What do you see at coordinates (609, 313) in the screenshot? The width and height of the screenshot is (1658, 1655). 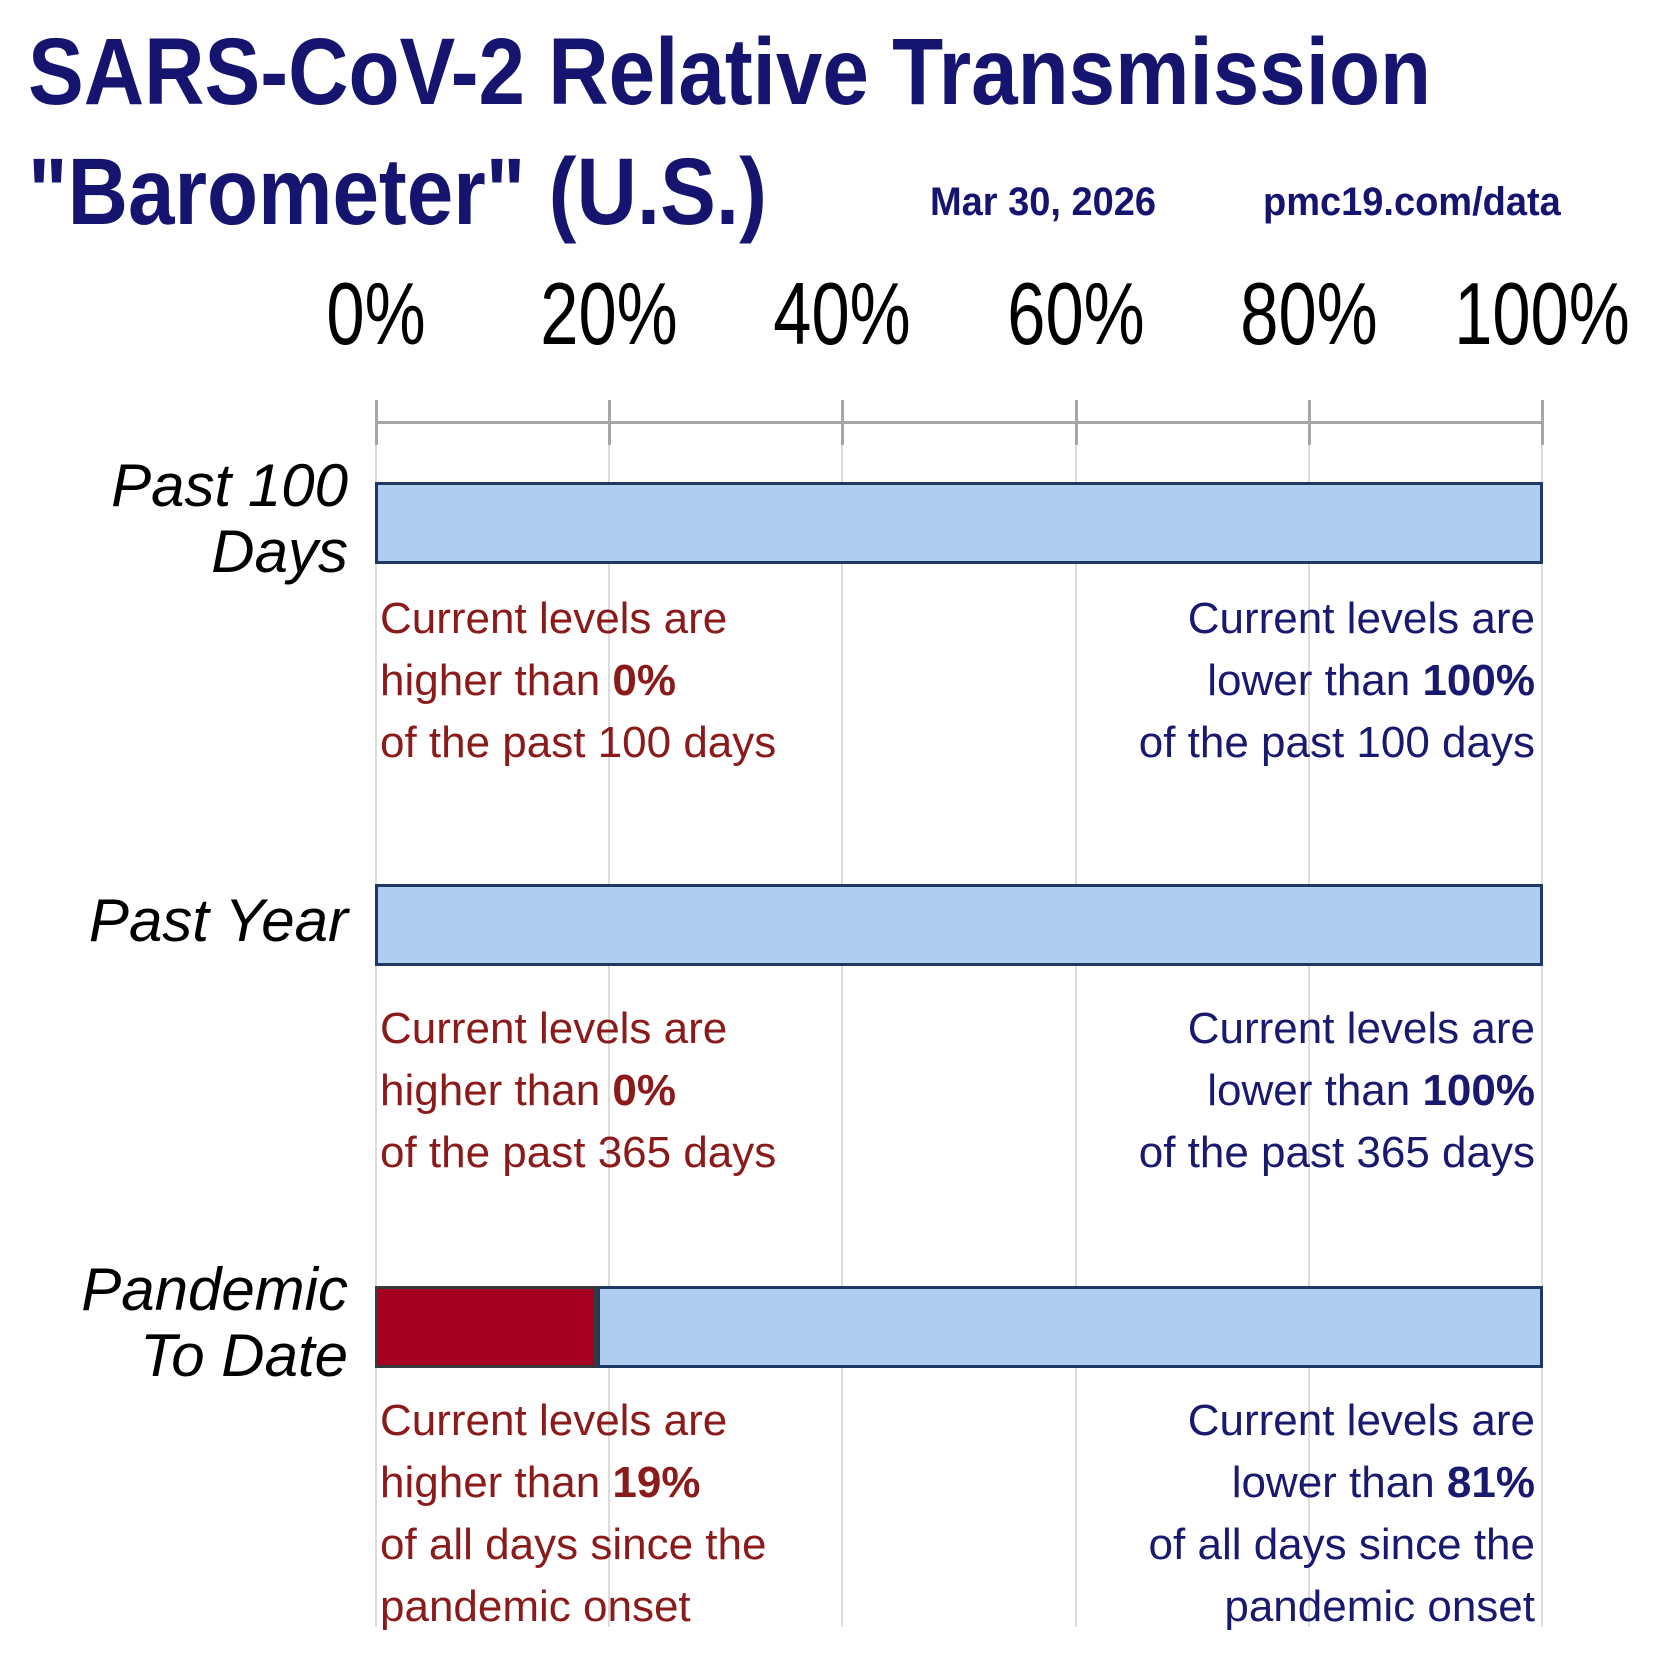 I see `axis-tick-label: 20%` at bounding box center [609, 313].